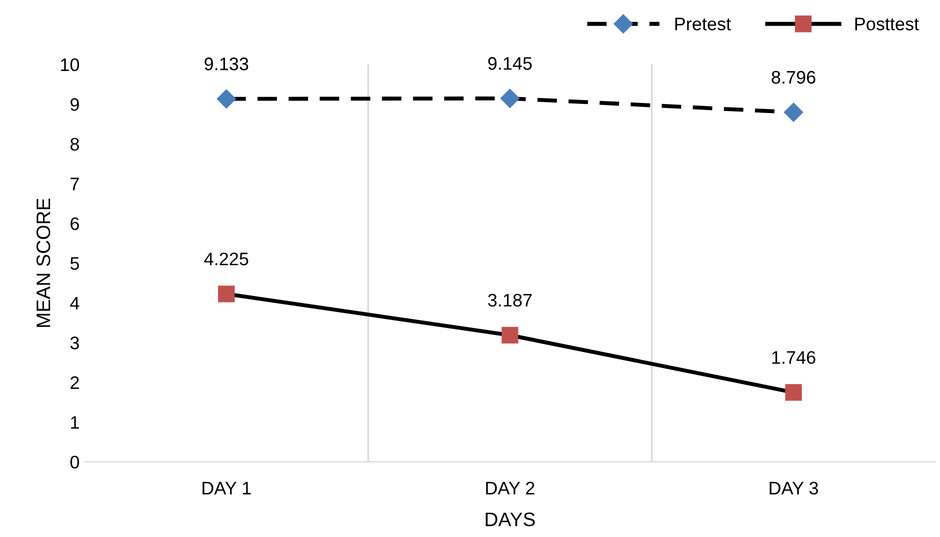 The image size is (940, 537). What do you see at coordinates (70, 65) in the screenshot?
I see `y-tick-label: 10` at bounding box center [70, 65].